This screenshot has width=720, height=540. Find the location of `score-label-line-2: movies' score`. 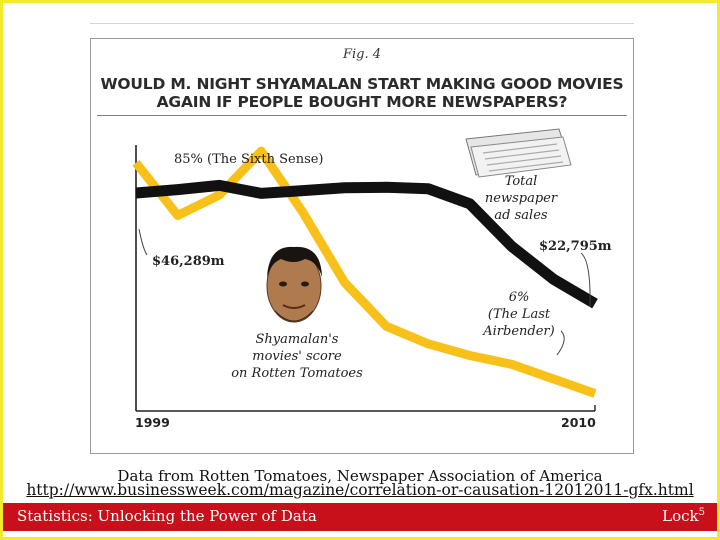

score-label-line-2: movies' score is located at coordinates (297, 356).